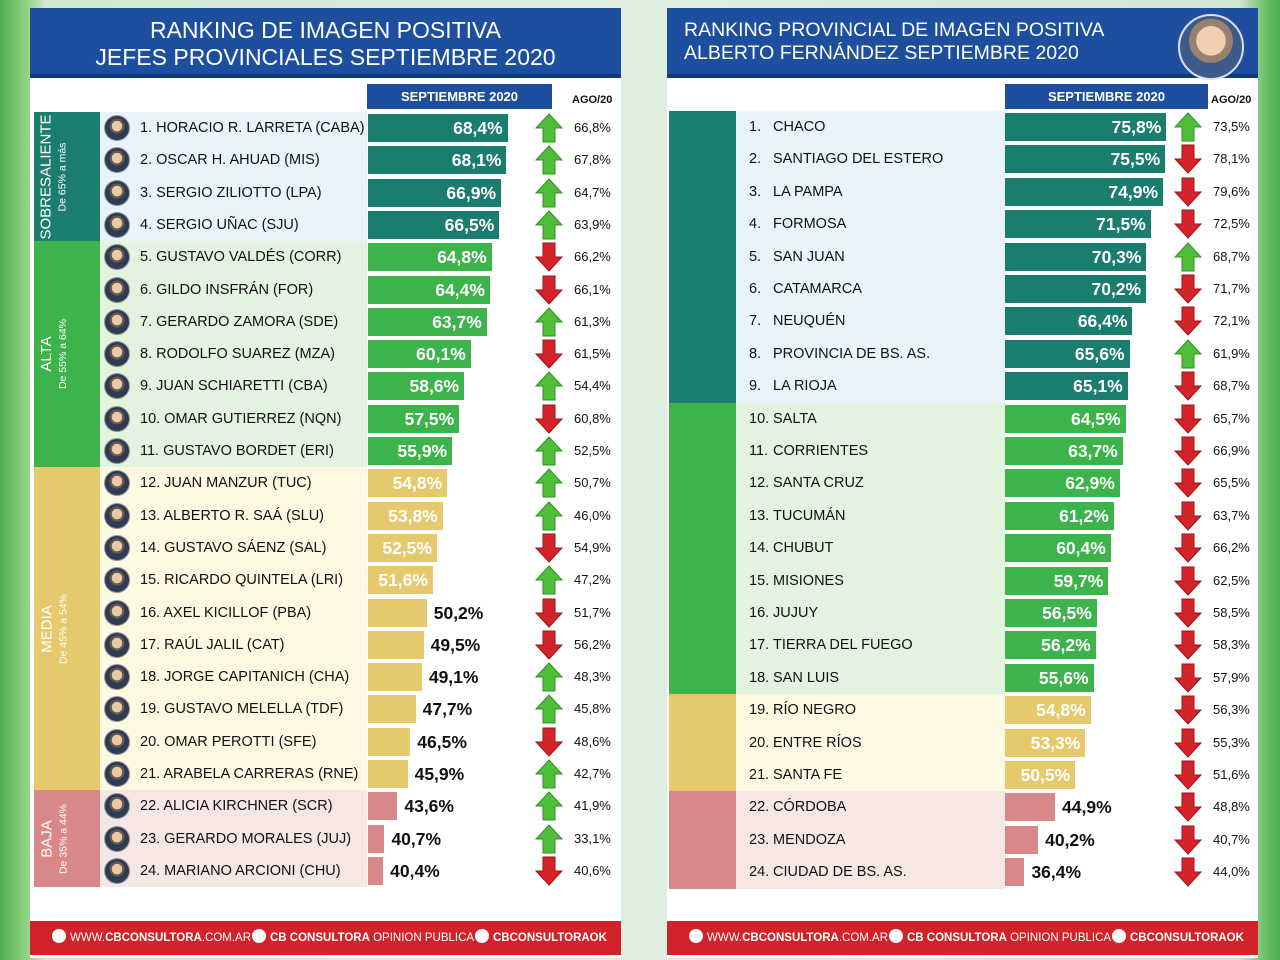 The width and height of the screenshot is (1280, 960). Describe the element at coordinates (1093, 451) in the screenshot. I see `value-label: 63,7%` at that location.